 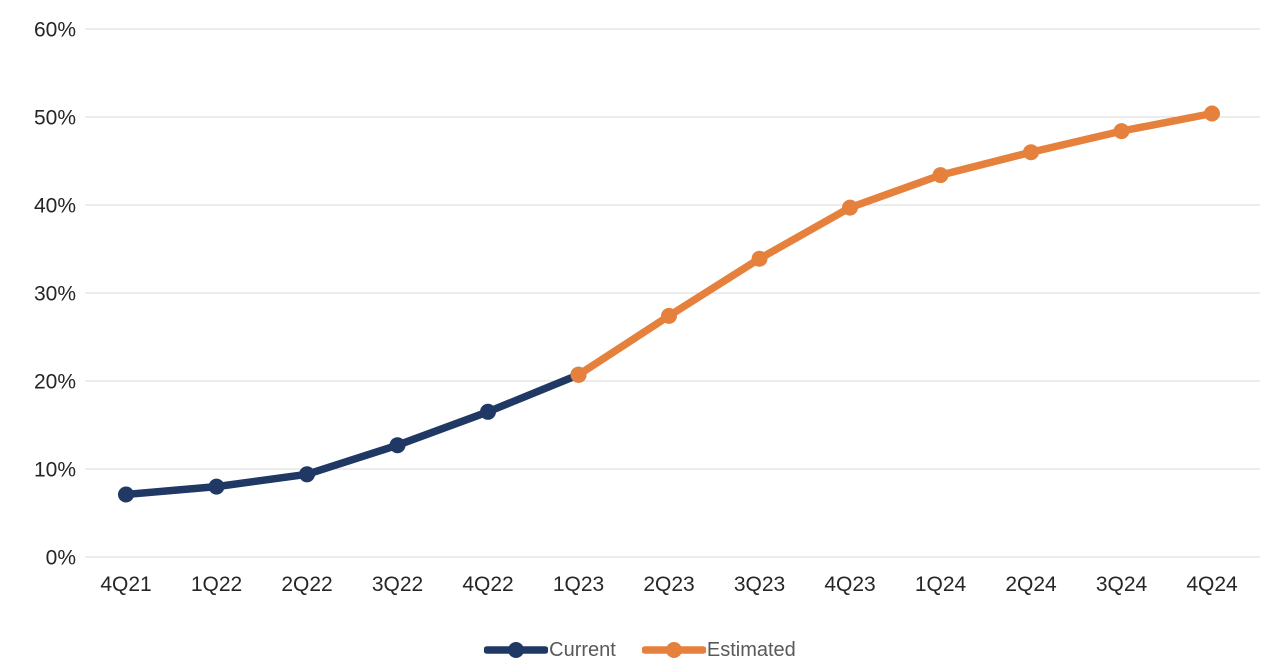 I want to click on legend-swatch-current-line-marker, so click(x=516, y=650).